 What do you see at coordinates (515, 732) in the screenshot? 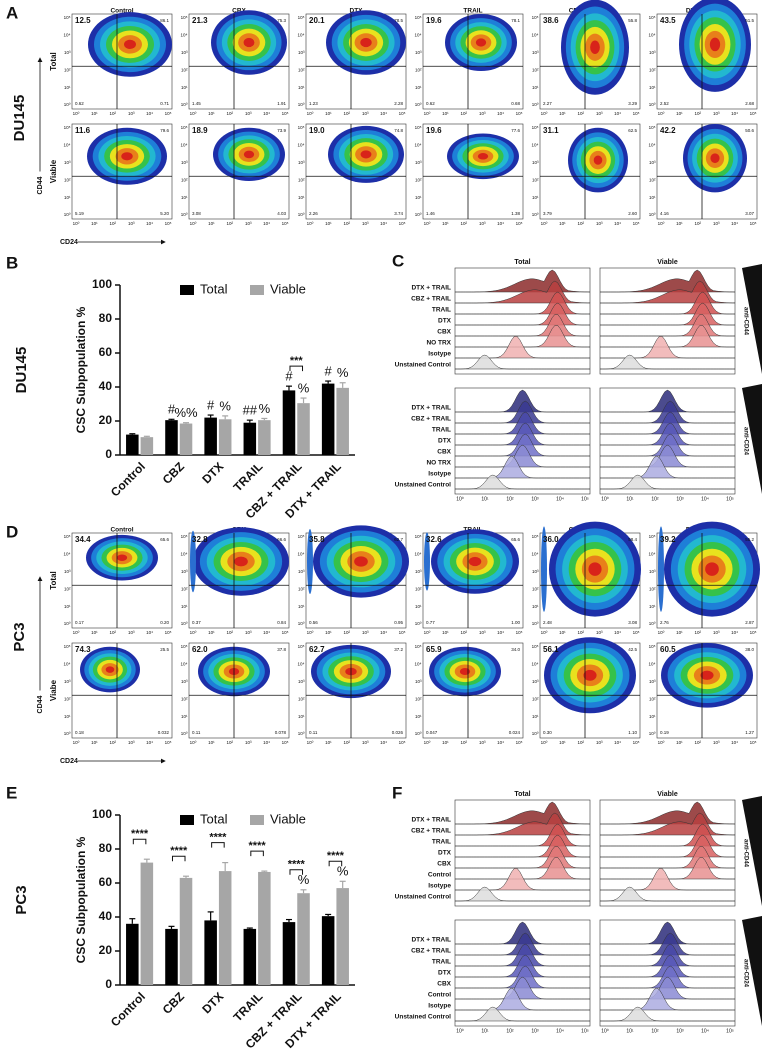
I see `quadrant-value: 0.024` at bounding box center [515, 732].